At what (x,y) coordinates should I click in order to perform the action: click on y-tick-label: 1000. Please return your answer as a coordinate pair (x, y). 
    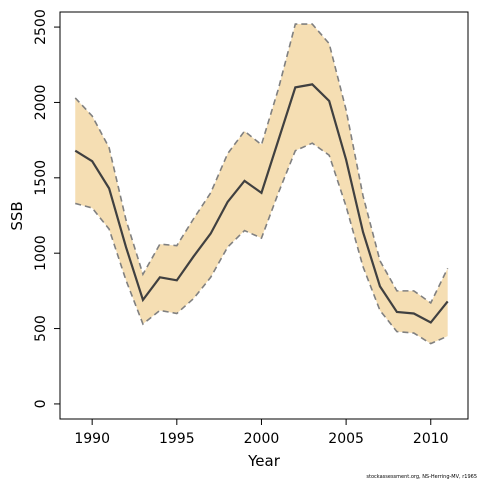
    Looking at the image, I should click on (41, 253).